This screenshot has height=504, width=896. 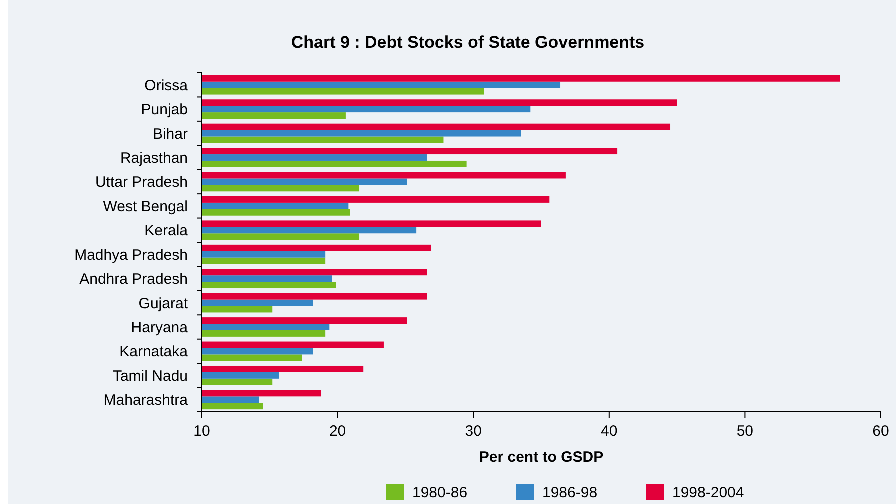 I want to click on y-tick-label: West Bengal, so click(x=145, y=207).